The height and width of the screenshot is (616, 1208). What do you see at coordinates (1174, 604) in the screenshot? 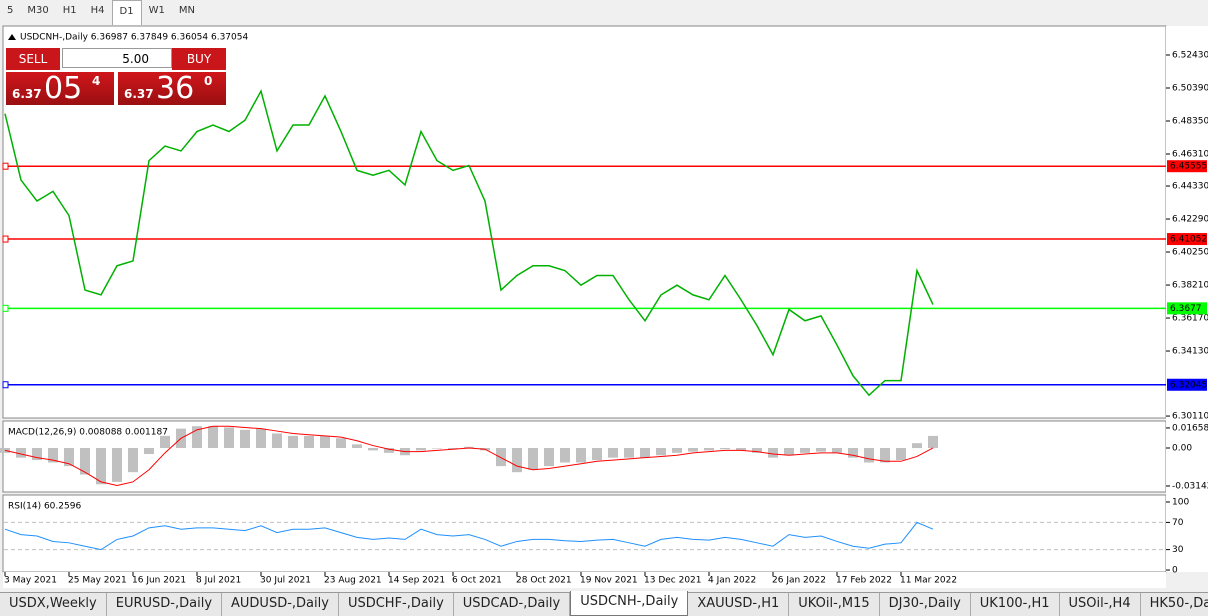
I see `chart-tab: HK50-,Daily` at bounding box center [1174, 604].